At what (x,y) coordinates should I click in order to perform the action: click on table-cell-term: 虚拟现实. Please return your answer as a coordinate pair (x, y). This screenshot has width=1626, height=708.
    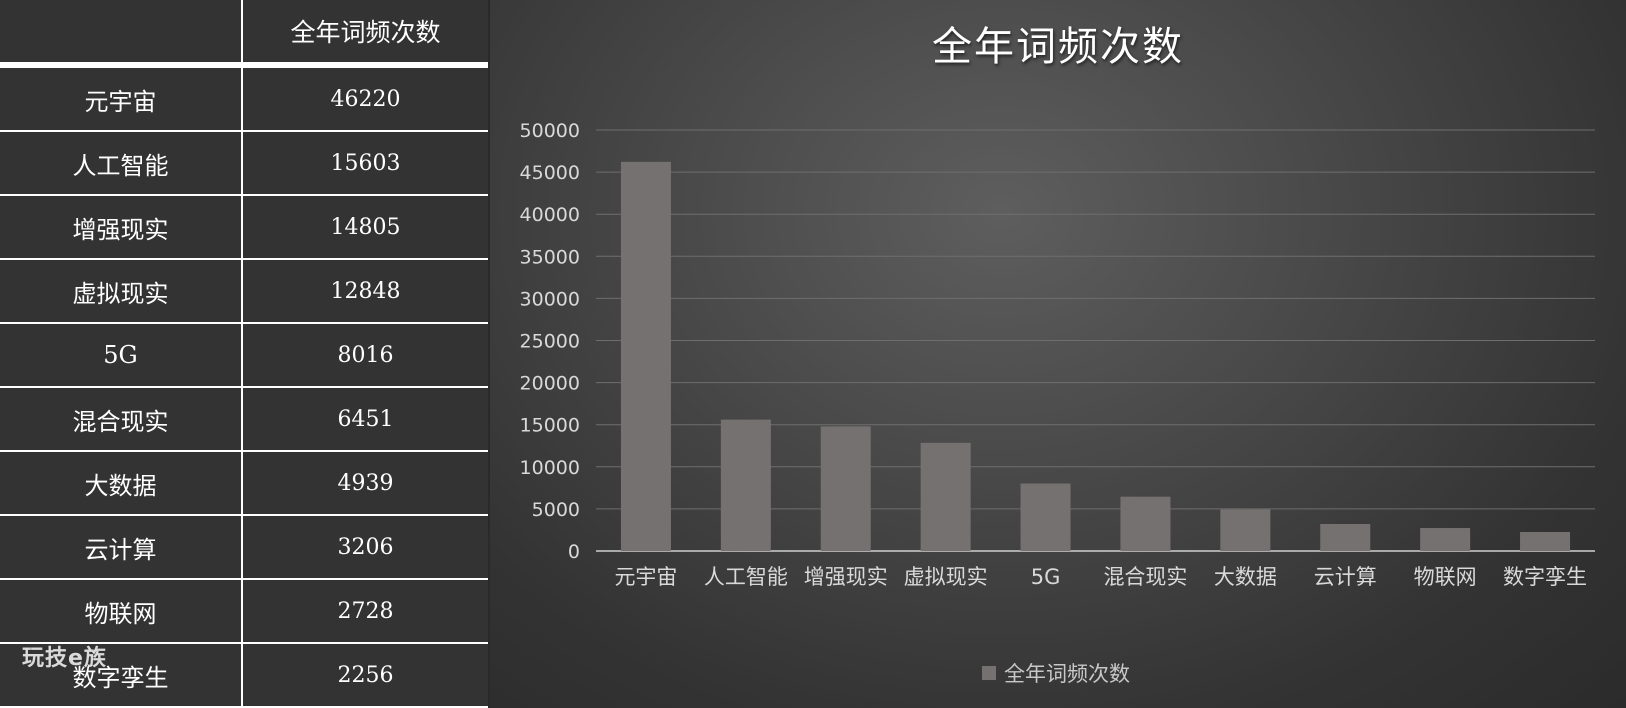
    Looking at the image, I should click on (120, 291).